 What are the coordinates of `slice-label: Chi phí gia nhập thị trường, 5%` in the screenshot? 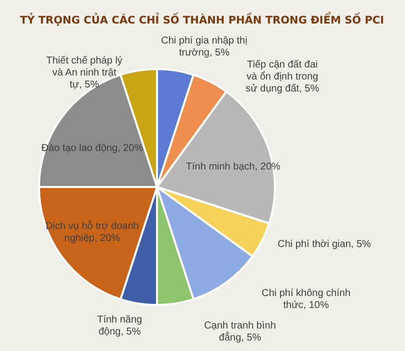 It's located at (204, 47).